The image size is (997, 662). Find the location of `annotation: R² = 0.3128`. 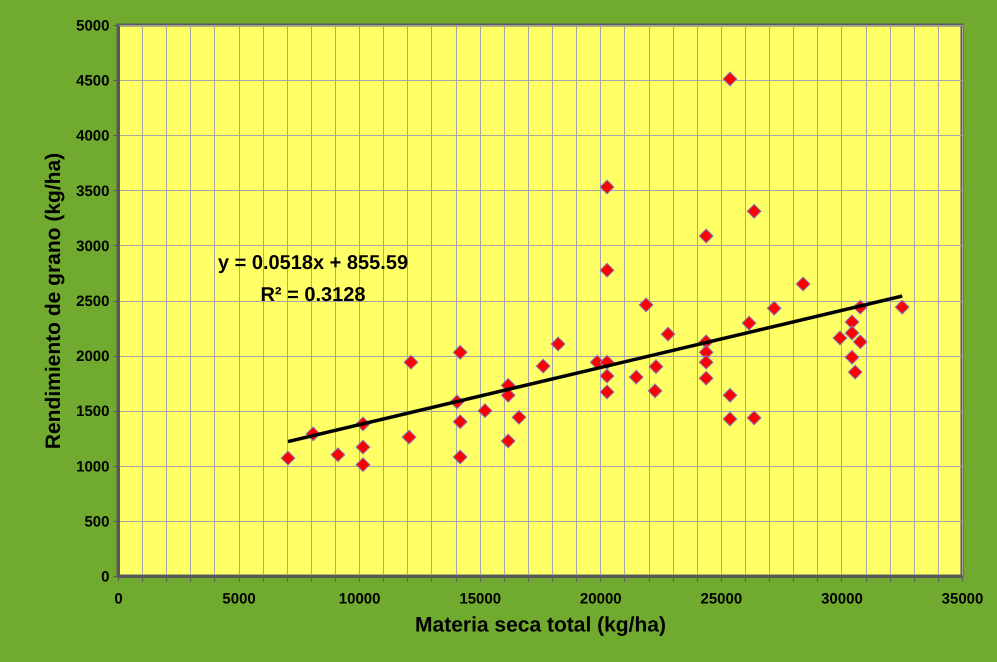

annotation: R² = 0.3128 is located at coordinates (313, 295).